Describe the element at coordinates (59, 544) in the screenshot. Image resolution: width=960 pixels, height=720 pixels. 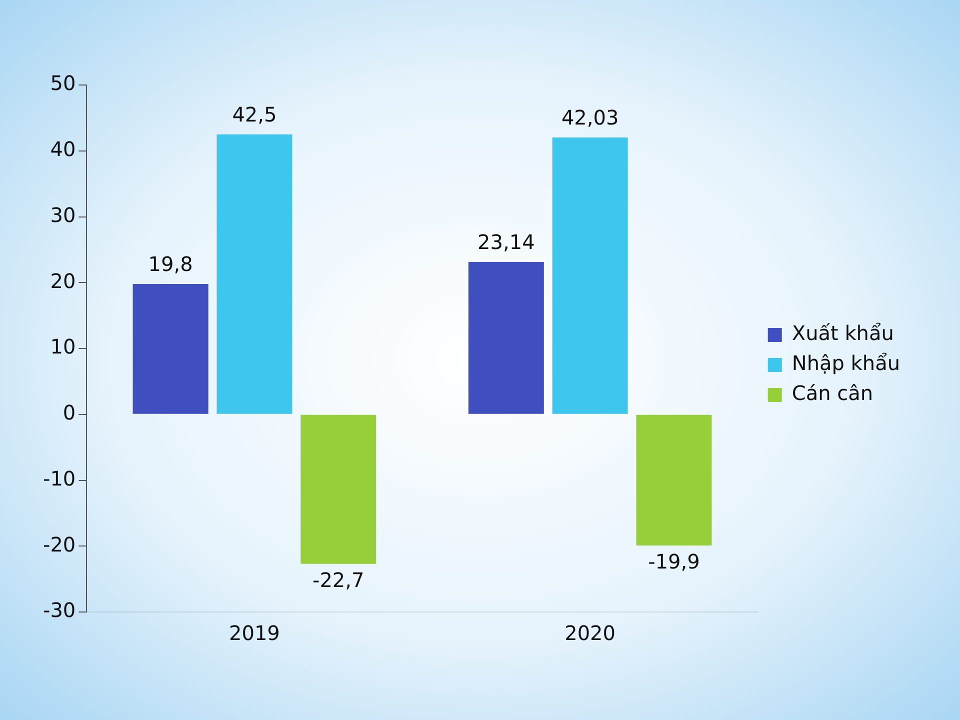
I see `y-tick-label: -20` at that location.